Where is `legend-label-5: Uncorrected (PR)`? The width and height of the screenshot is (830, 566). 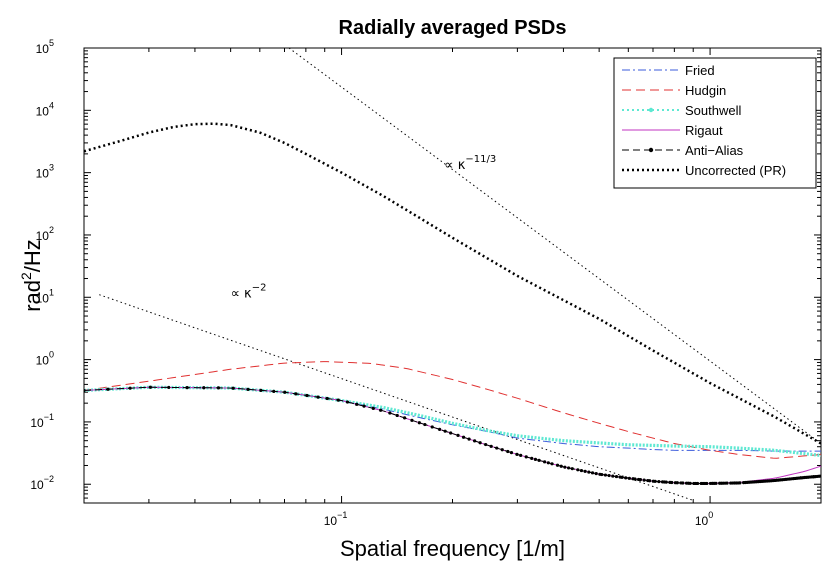 legend-label-5: Uncorrected (PR) is located at coordinates (735, 170).